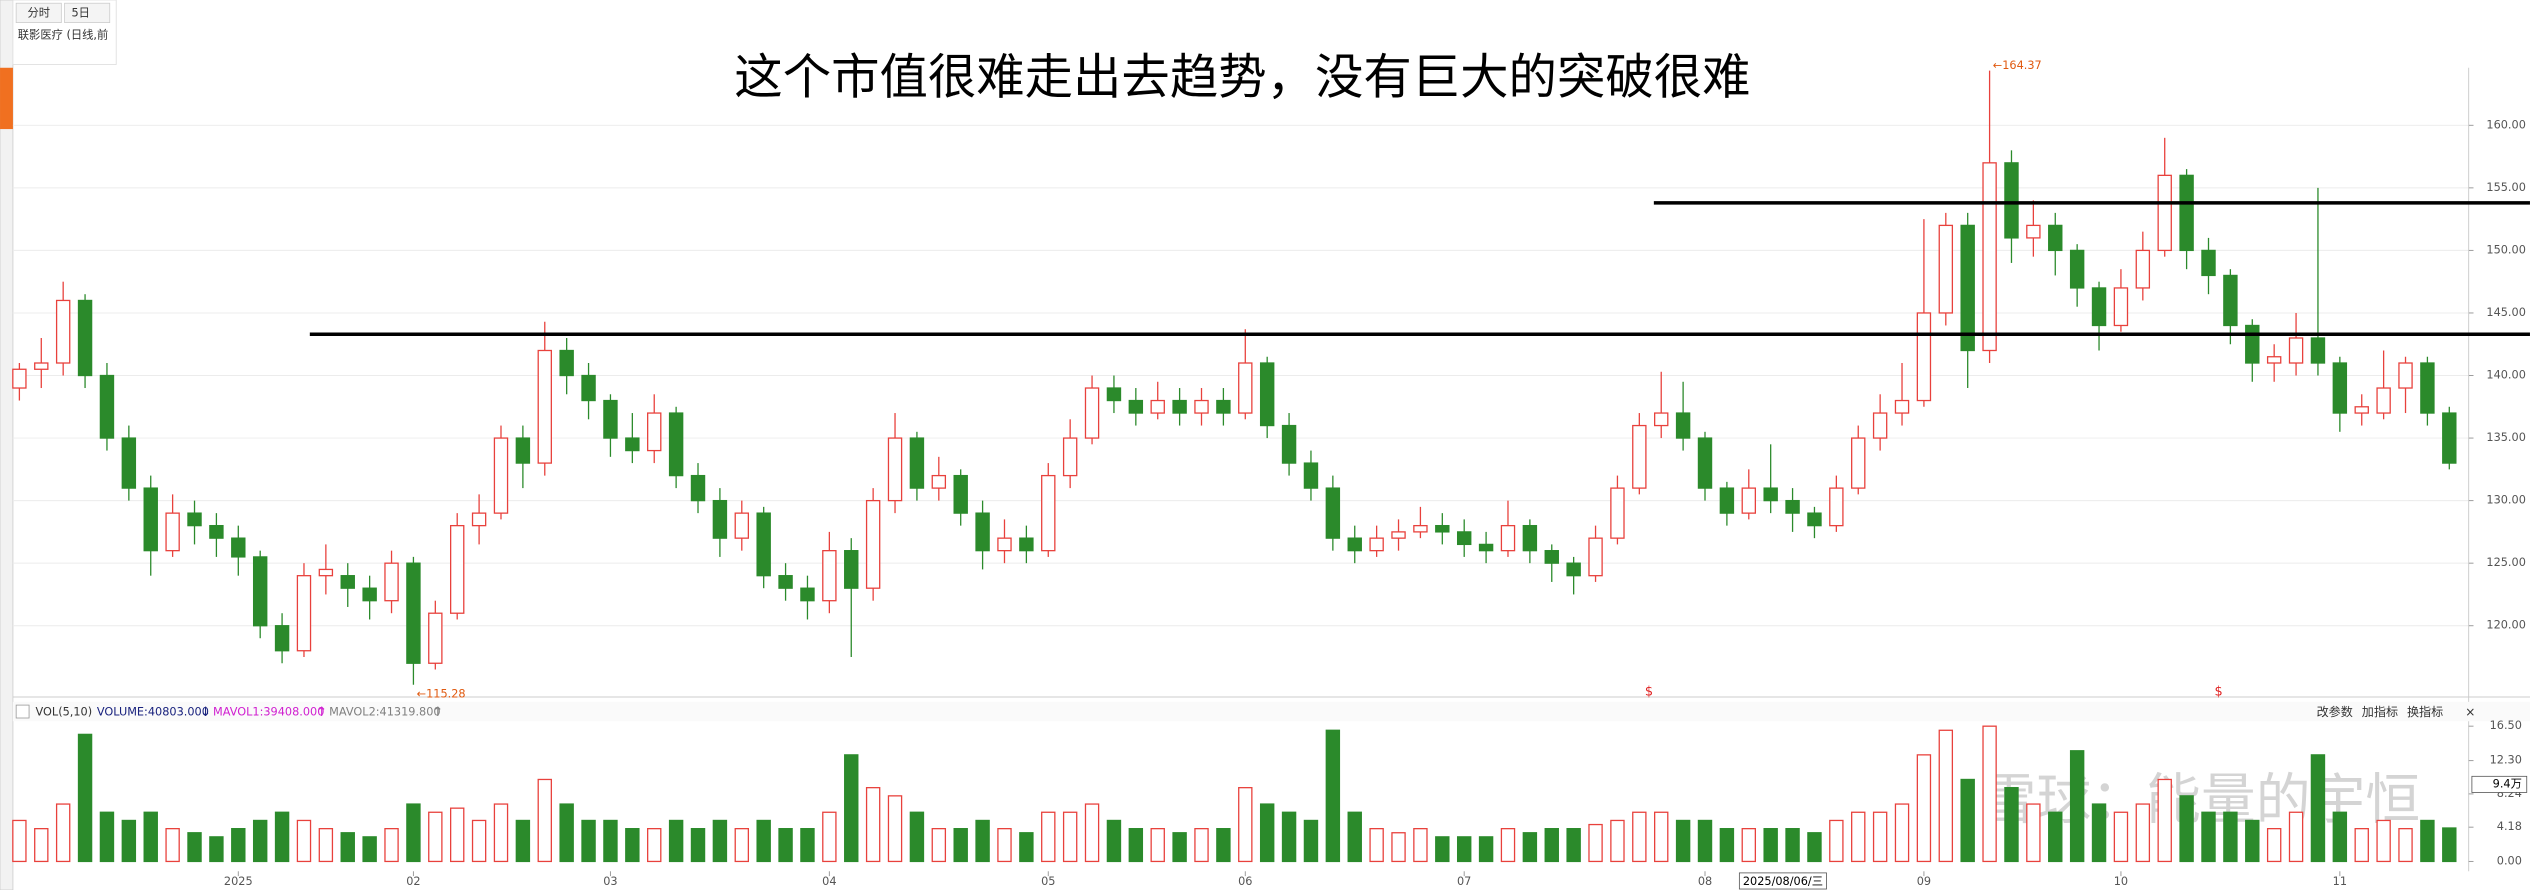 The width and height of the screenshot is (2530, 890). I want to click on y-tick-label: 130.00, so click(2505, 500).